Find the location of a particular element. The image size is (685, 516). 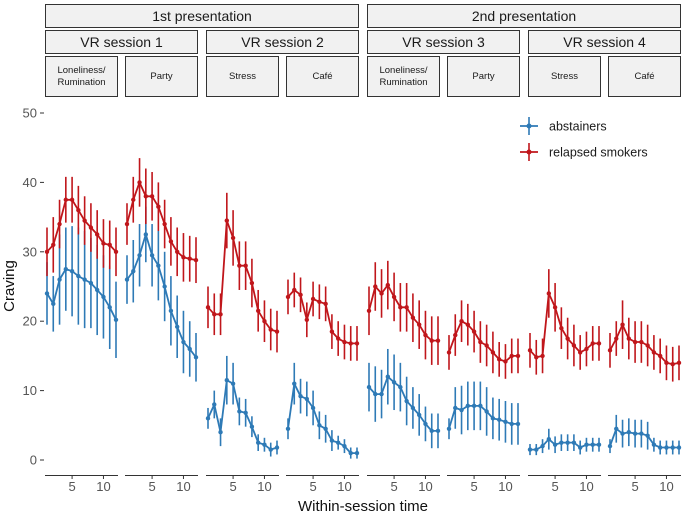

y-axis: 0 10 20 30 40 50 is located at coordinates (33, 287).